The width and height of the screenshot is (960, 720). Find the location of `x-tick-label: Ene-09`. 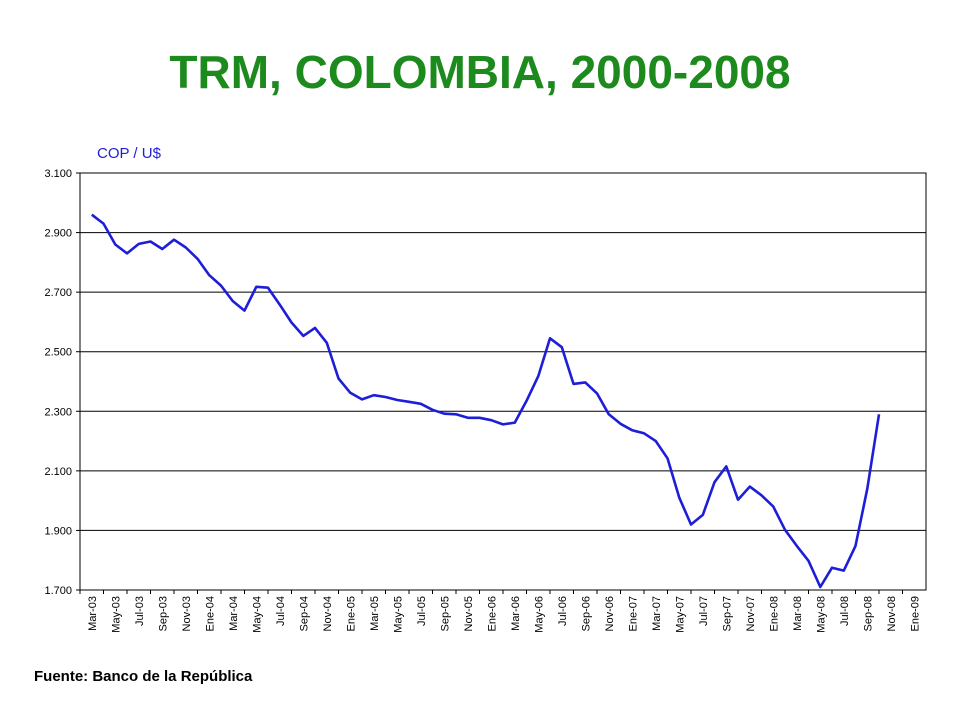

x-tick-label: Ene-09 is located at coordinates (915, 613).